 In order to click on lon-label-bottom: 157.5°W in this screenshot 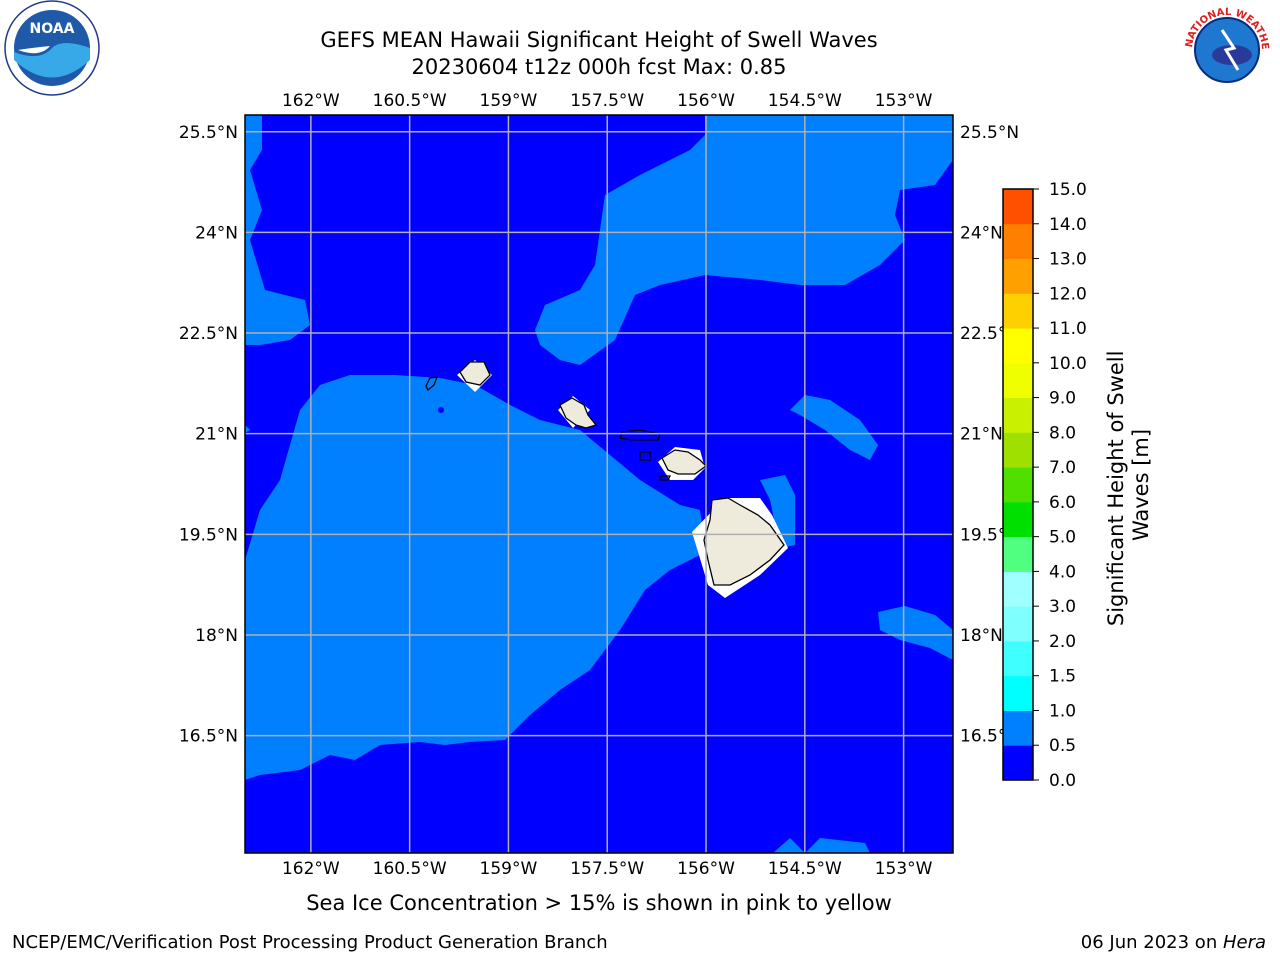, I will do `click(607, 869)`.